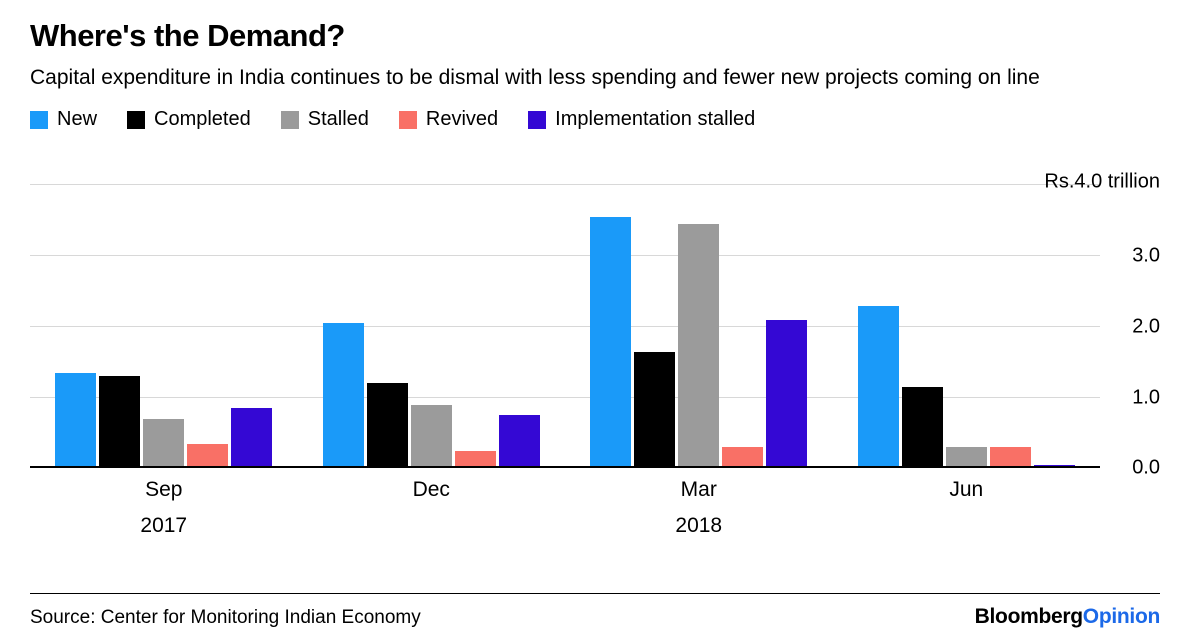 This screenshot has height=643, width=1200. What do you see at coordinates (922, 427) in the screenshot?
I see `bar-completed-jun` at bounding box center [922, 427].